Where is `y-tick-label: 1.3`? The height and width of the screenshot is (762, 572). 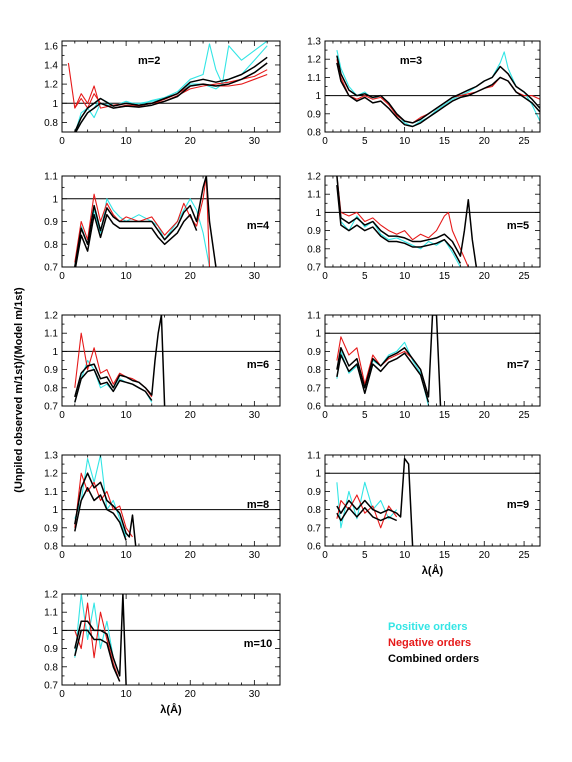 y-tick-label: 1.3 is located at coordinates (314, 42).